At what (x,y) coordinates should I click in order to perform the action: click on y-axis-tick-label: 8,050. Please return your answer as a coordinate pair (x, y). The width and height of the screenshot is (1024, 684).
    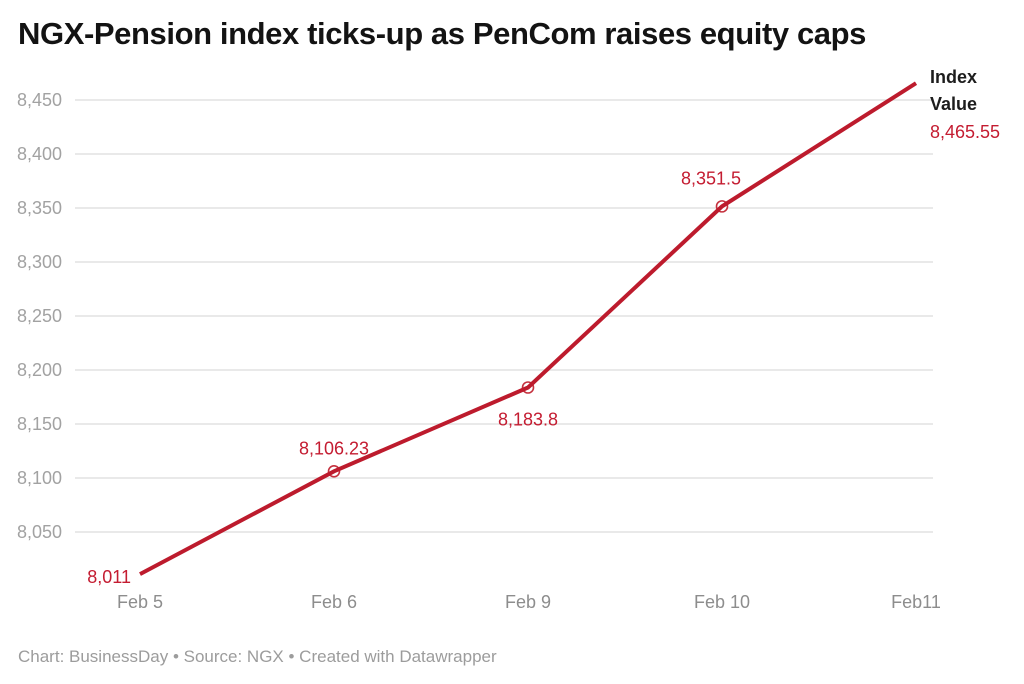
    Looking at the image, I should click on (39, 532).